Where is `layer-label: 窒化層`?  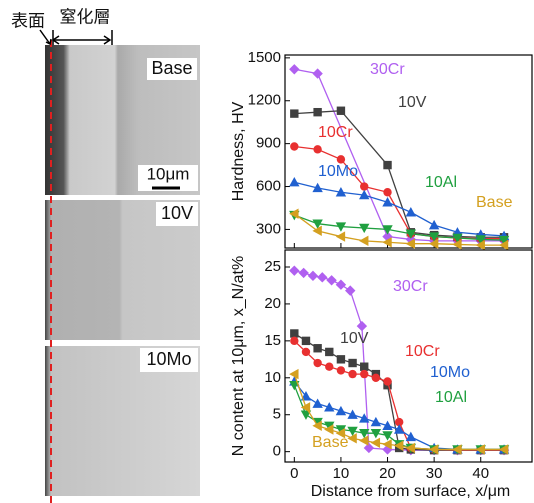 layer-label: 窒化層 is located at coordinates (85, 16).